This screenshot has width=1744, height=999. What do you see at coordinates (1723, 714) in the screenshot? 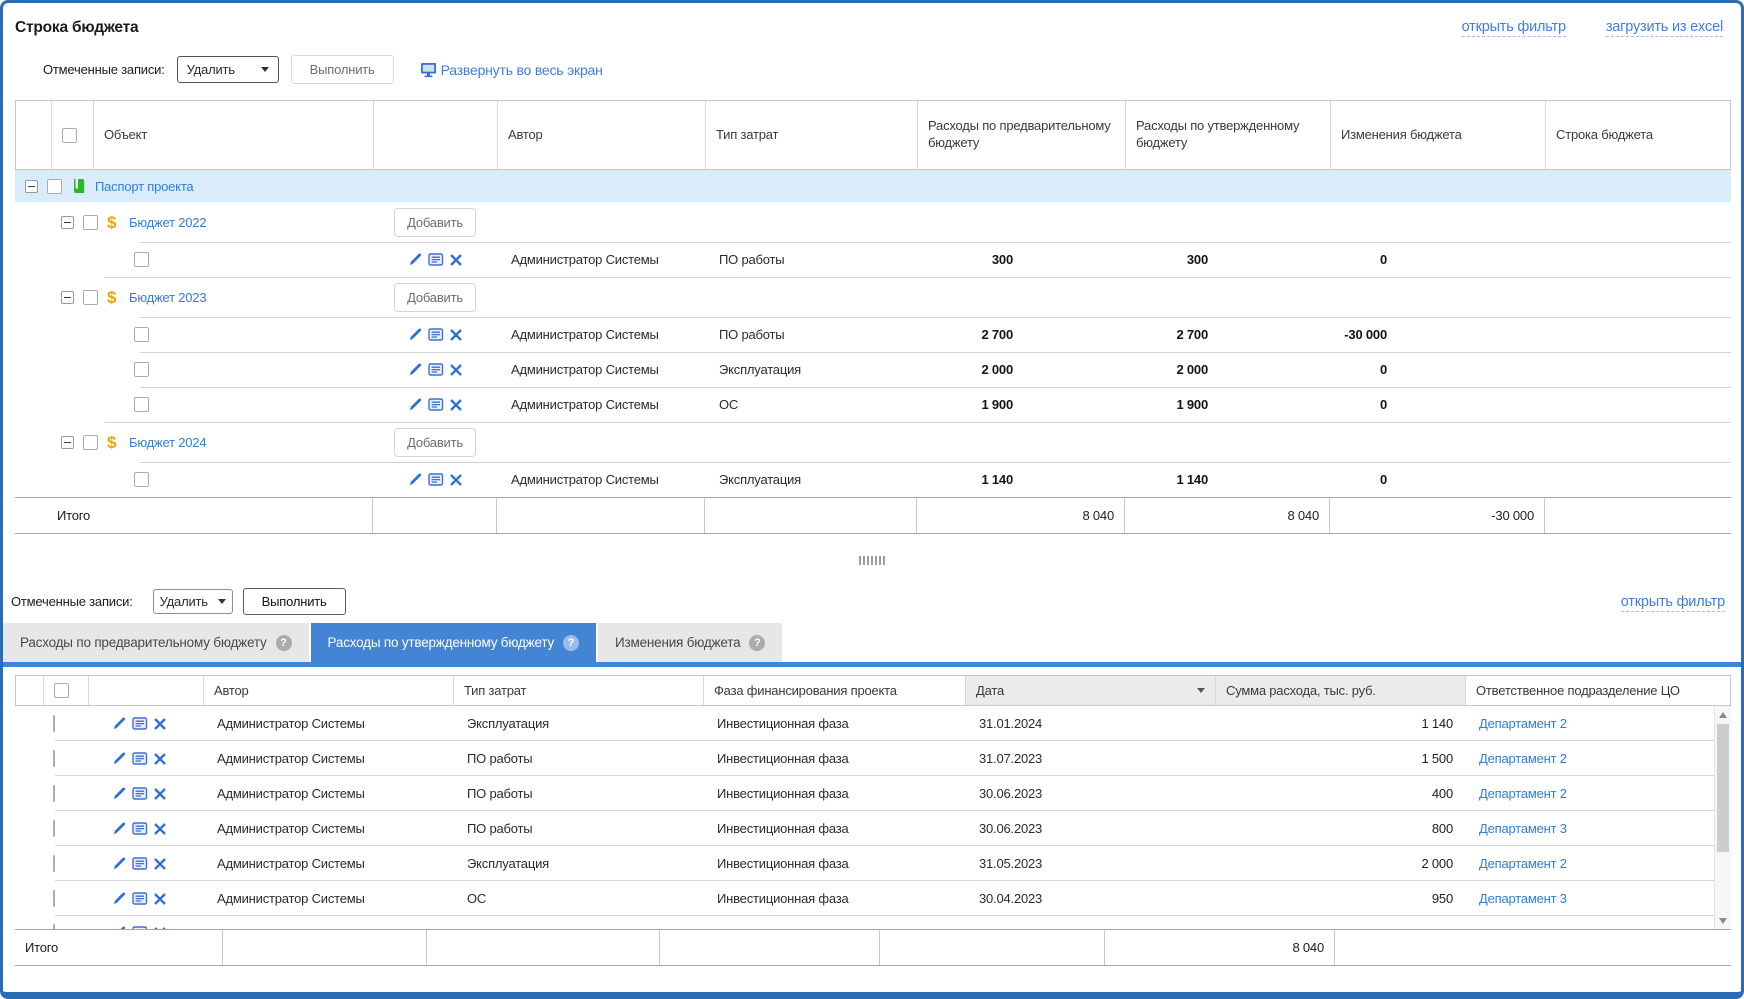
I see `scroll-up-button` at bounding box center [1723, 714].